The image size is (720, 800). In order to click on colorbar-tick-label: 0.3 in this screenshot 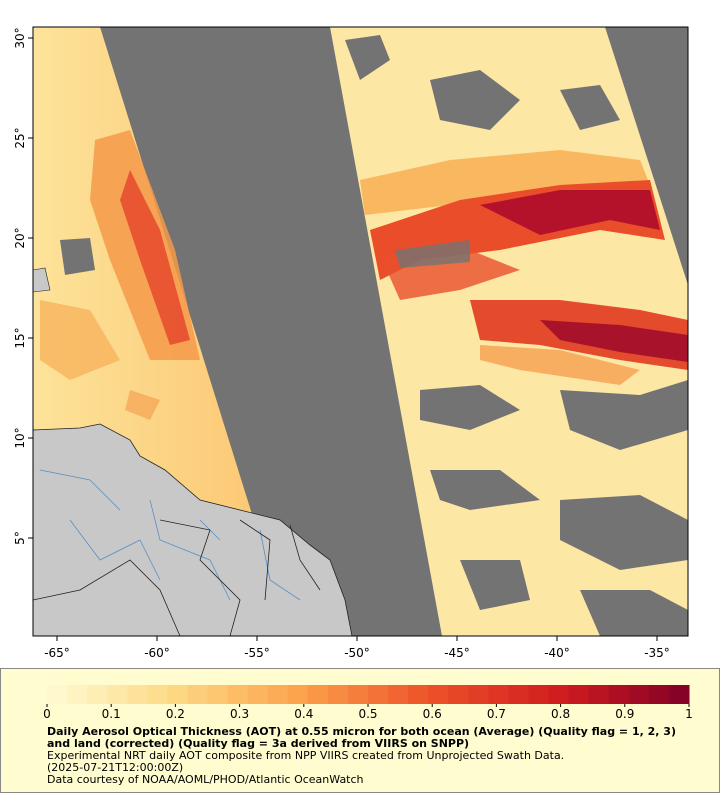, I will do `click(239, 714)`.